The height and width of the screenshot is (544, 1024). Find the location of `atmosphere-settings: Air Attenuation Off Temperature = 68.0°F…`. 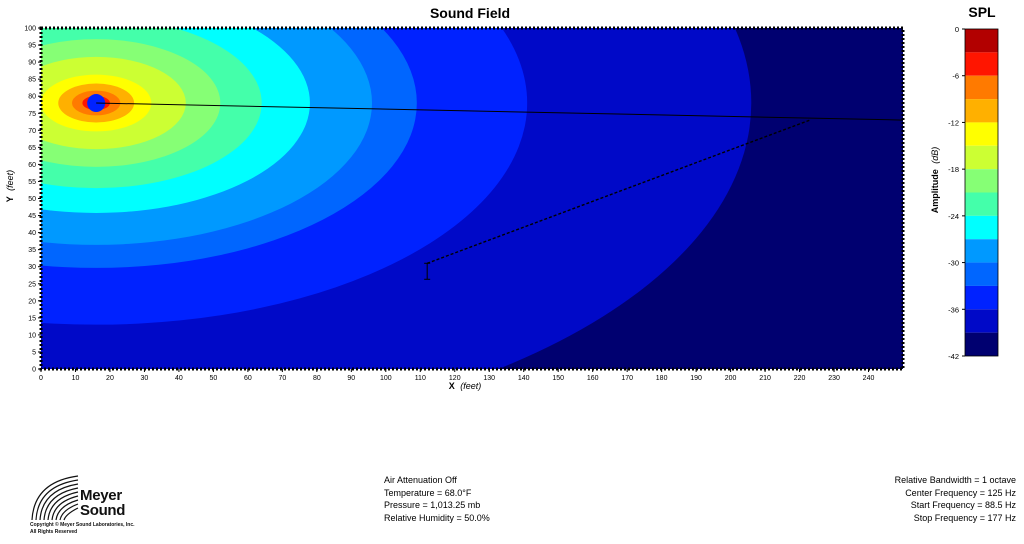

atmosphere-settings: Air Attenuation Off Temperature = 68.0°F… is located at coordinates (437, 499).